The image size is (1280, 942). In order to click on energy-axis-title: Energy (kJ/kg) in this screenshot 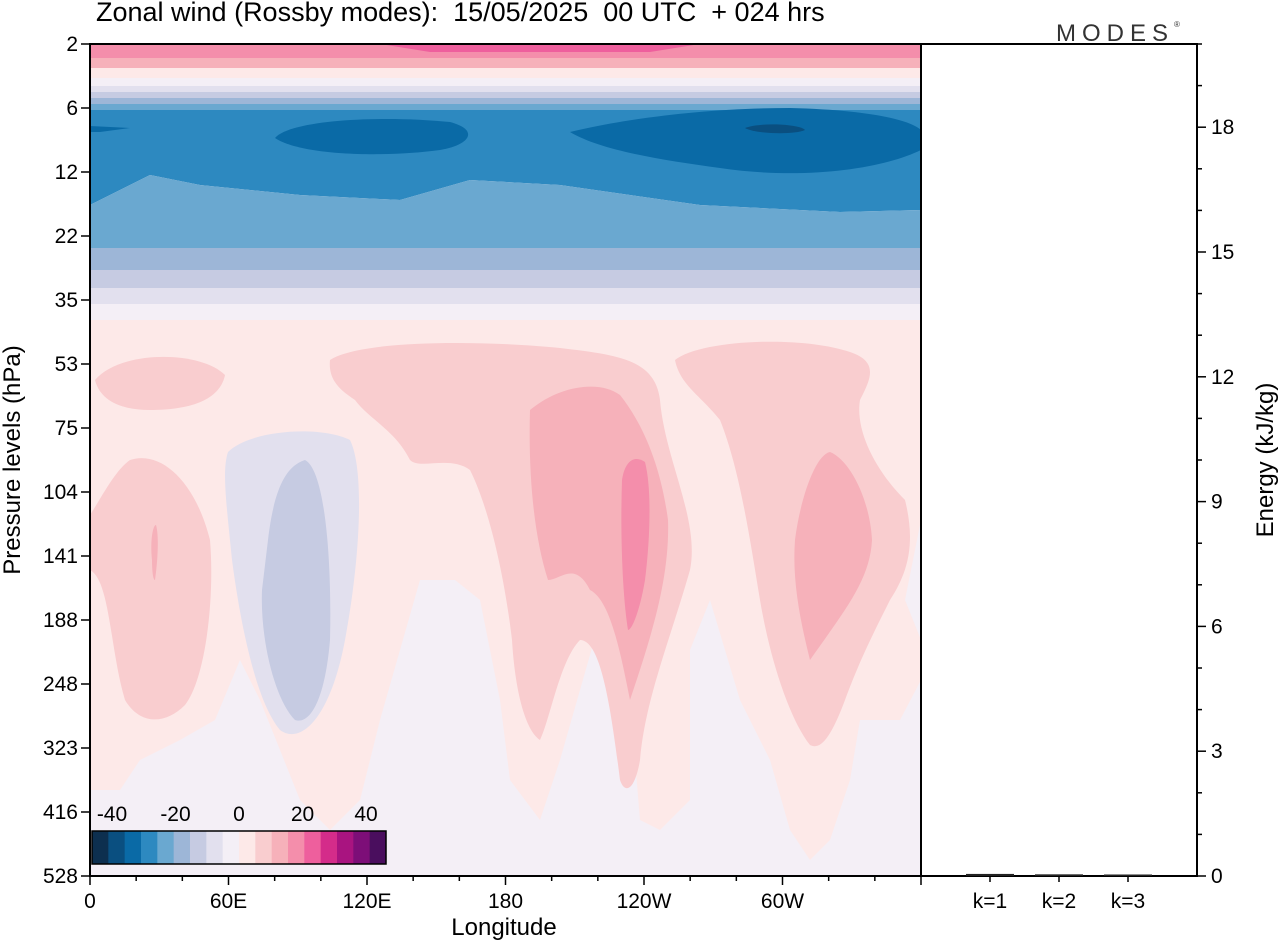, I will do `click(1265, 460)`.